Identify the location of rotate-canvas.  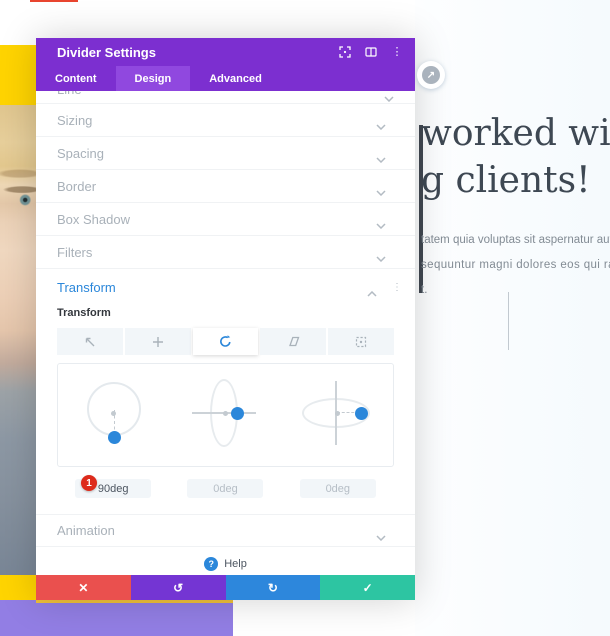
(225, 415).